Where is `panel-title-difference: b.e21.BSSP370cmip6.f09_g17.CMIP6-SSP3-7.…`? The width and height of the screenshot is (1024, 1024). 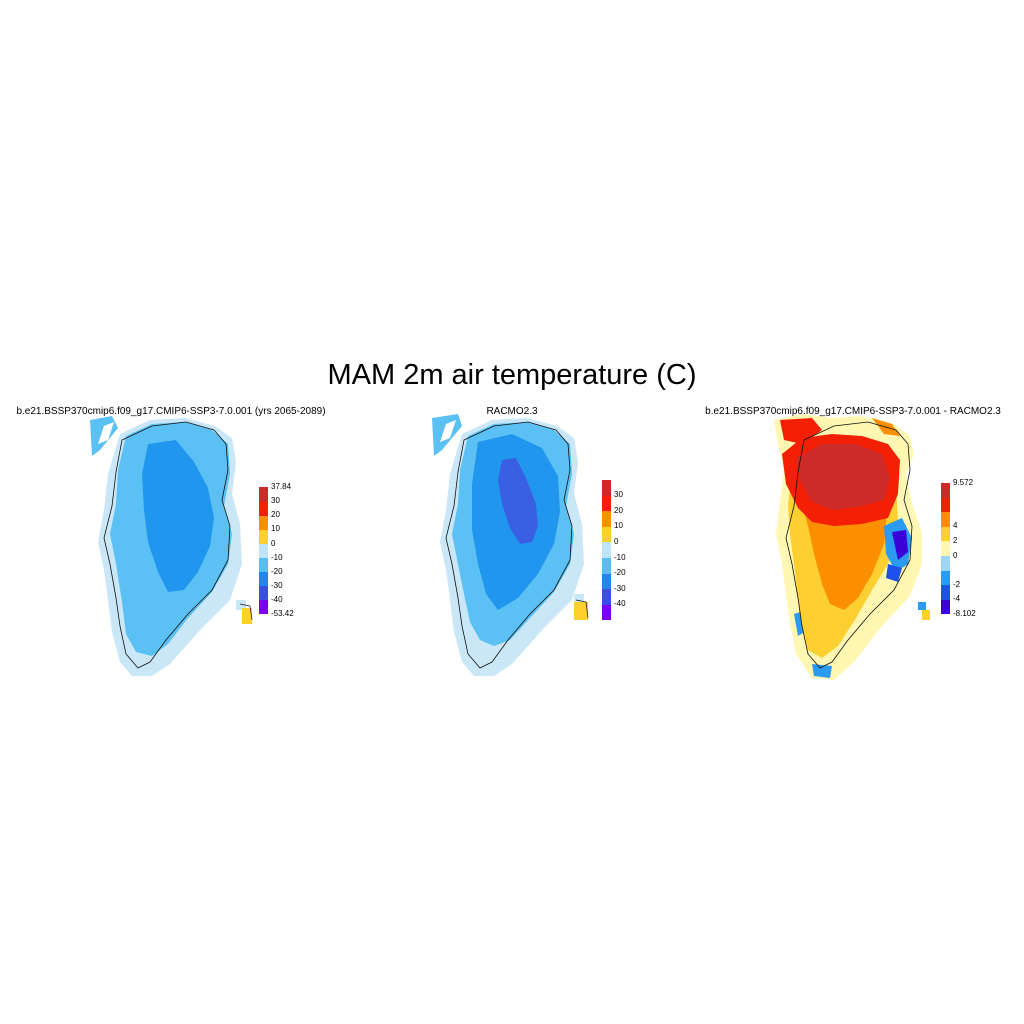
panel-title-difference: b.e21.BSSP370cmip6.f09_g17.CMIP6-SSP3-7.… is located at coordinates (853, 411).